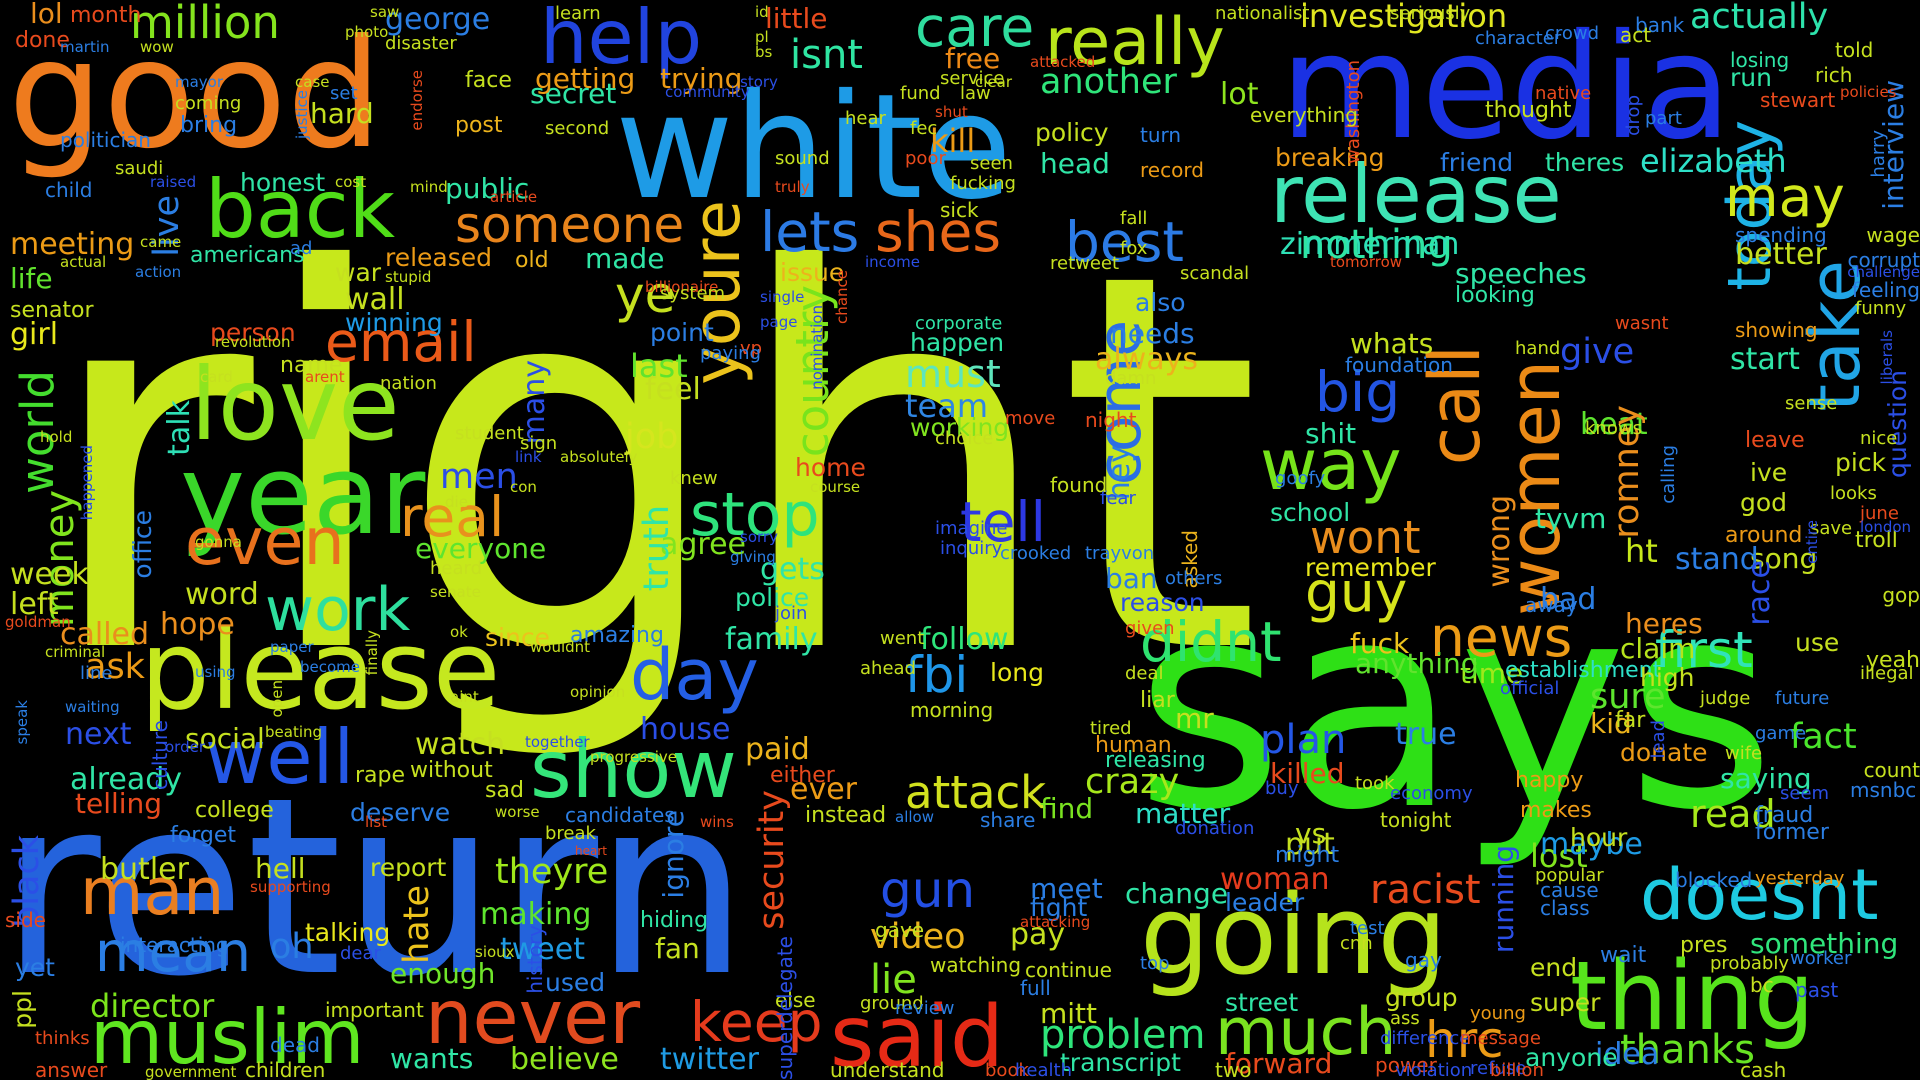 This screenshot has width=1920, height=1080. What do you see at coordinates (1521, 273) in the screenshot?
I see `cloud-word-speeches: speeches` at bounding box center [1521, 273].